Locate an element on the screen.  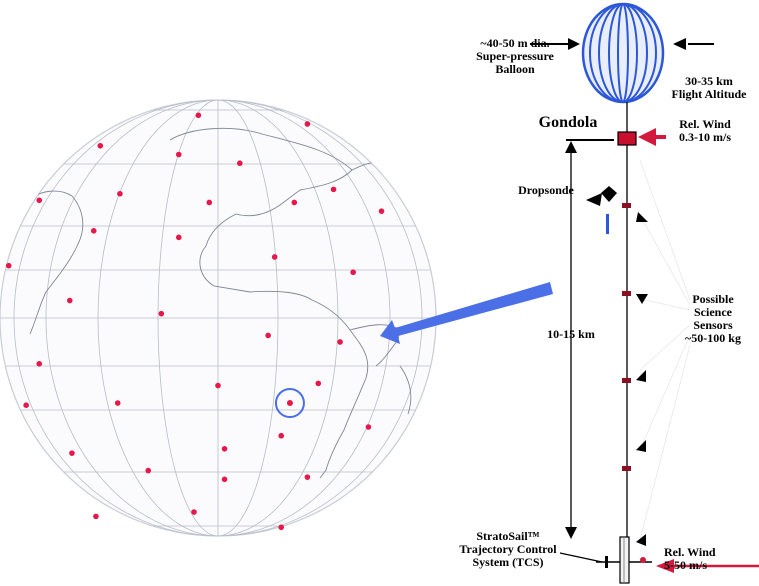
highlighted-sensor-dot is located at coordinates (289, 403).